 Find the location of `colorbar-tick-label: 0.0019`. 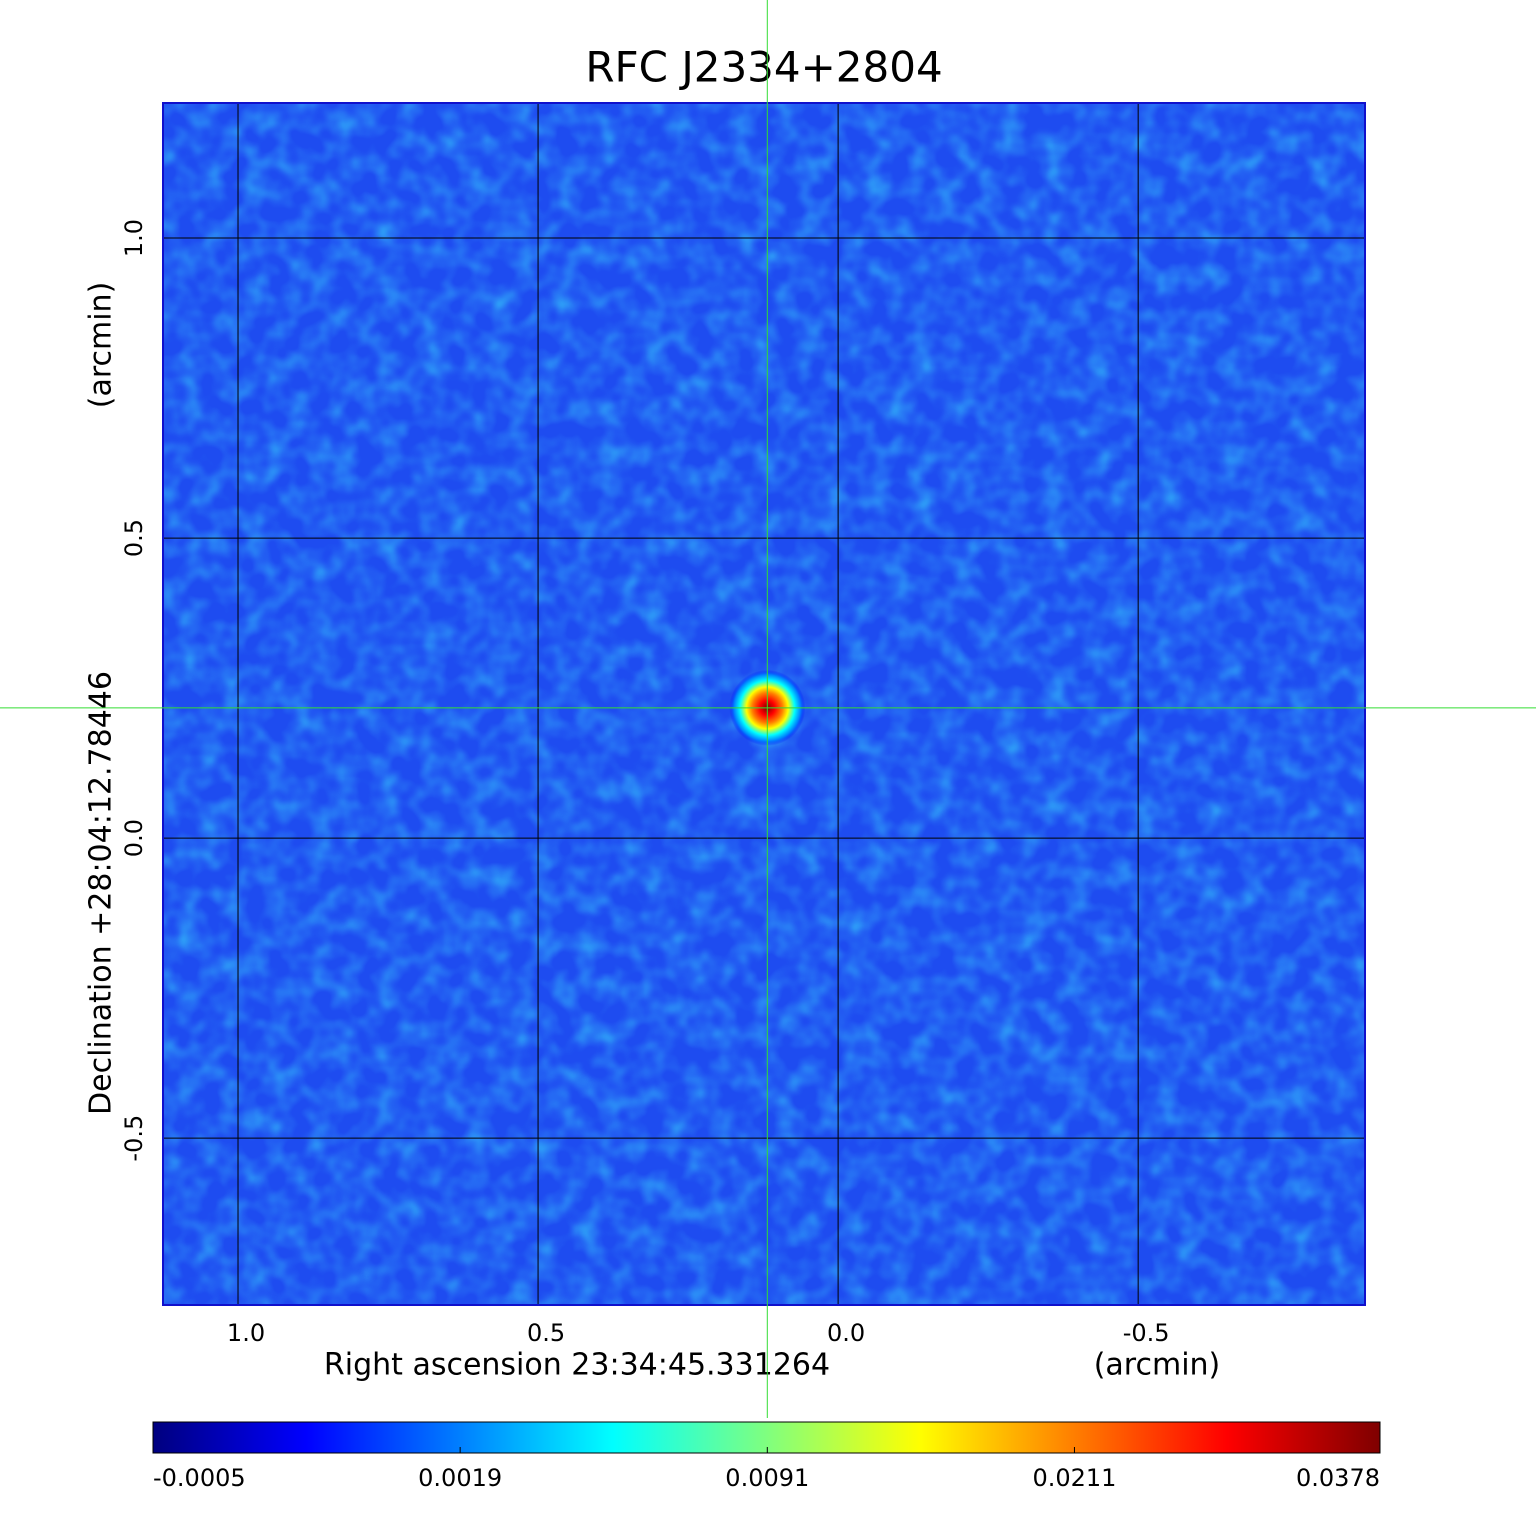

colorbar-tick-label: 0.0019 is located at coordinates (460, 1478).